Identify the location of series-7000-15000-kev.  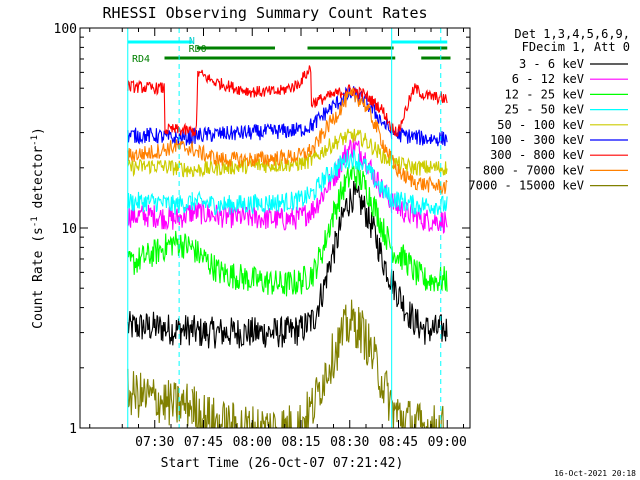
(285, 363).